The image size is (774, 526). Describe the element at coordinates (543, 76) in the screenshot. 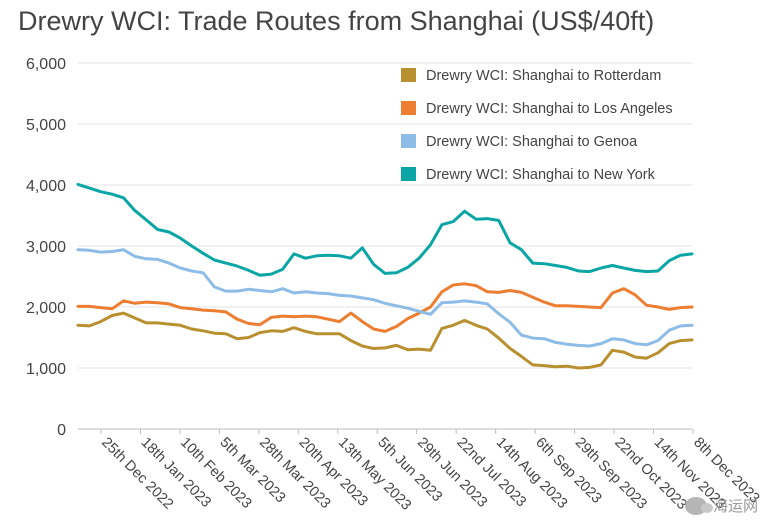

I see `legend-label-0: Drewry WCI: Shanghai to Rotterdam` at that location.